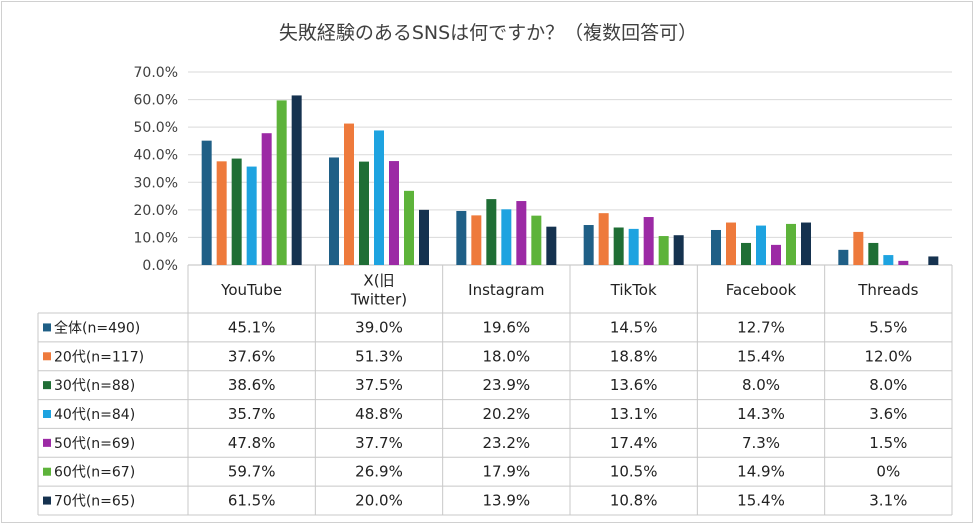  I want to click on data-label: 23.2%, so click(507, 443).